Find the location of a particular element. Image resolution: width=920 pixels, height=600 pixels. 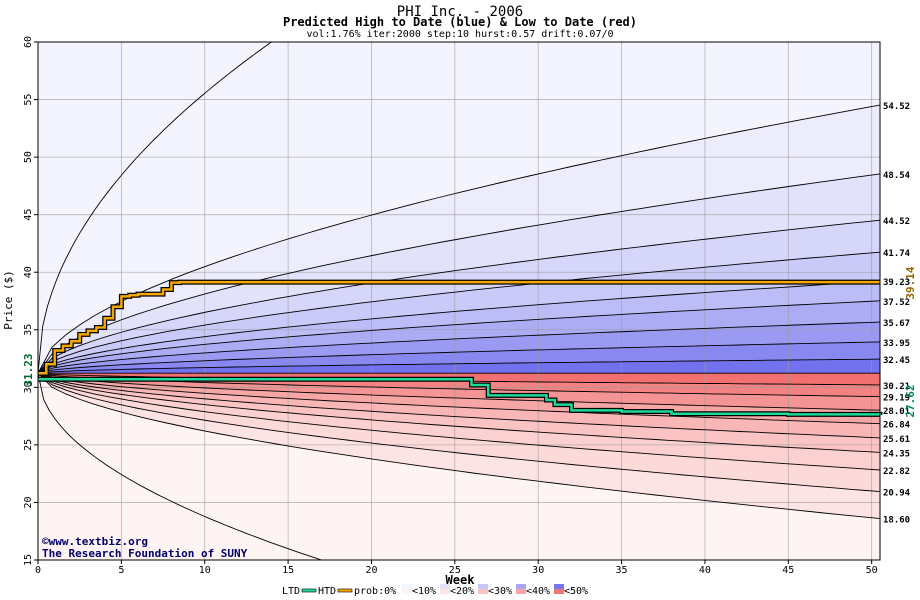

band-end-label: 39.23 is located at coordinates (896, 283).